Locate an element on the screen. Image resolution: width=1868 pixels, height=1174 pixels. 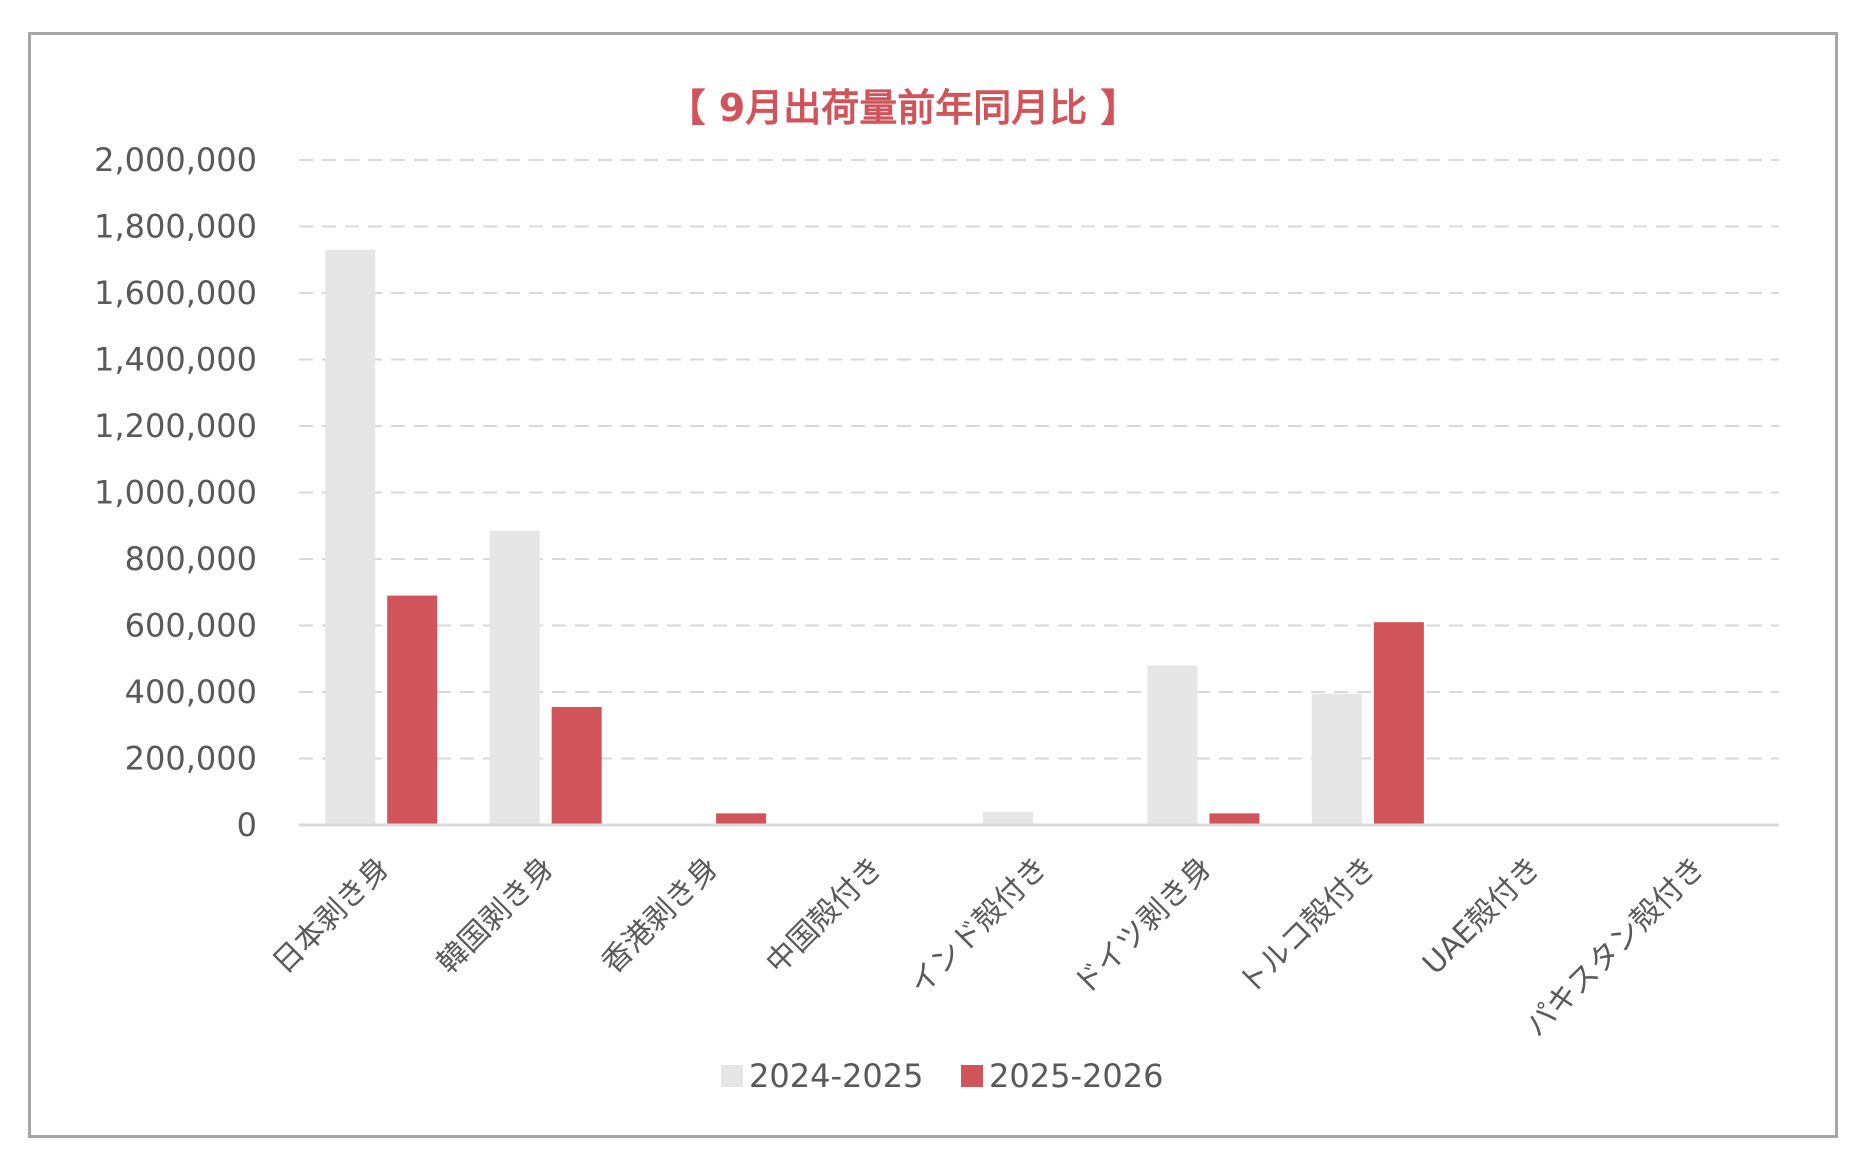
x-tick-label: 中国殻付き is located at coordinates (824, 915).